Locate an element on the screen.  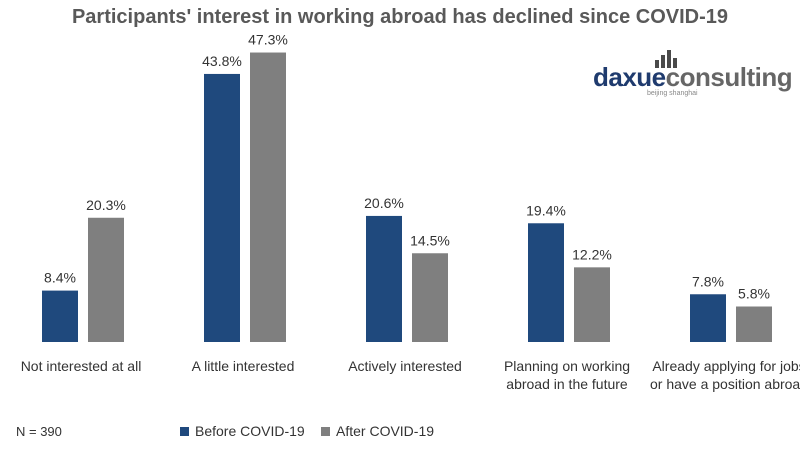
data-label-after-4: 5.8% is located at coordinates (754, 294).